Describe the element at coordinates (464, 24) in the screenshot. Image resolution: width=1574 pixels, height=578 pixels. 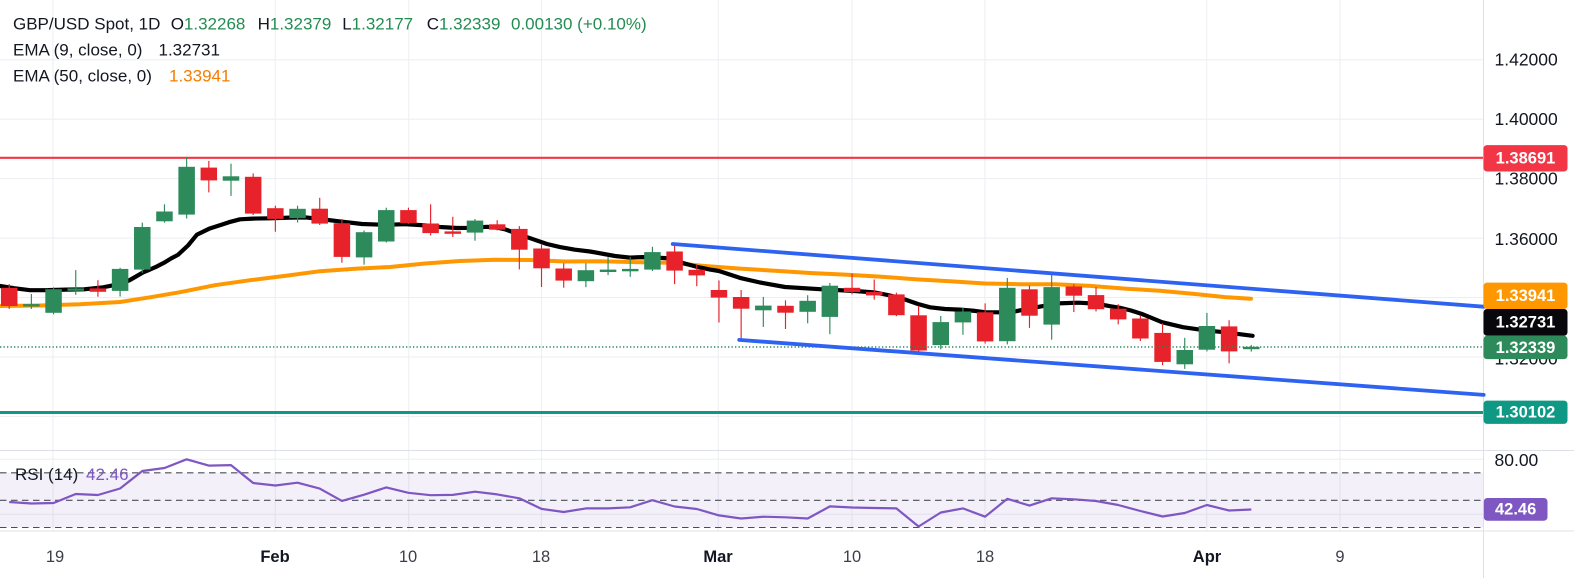
I see `svg-text: C1.32339` at that location.